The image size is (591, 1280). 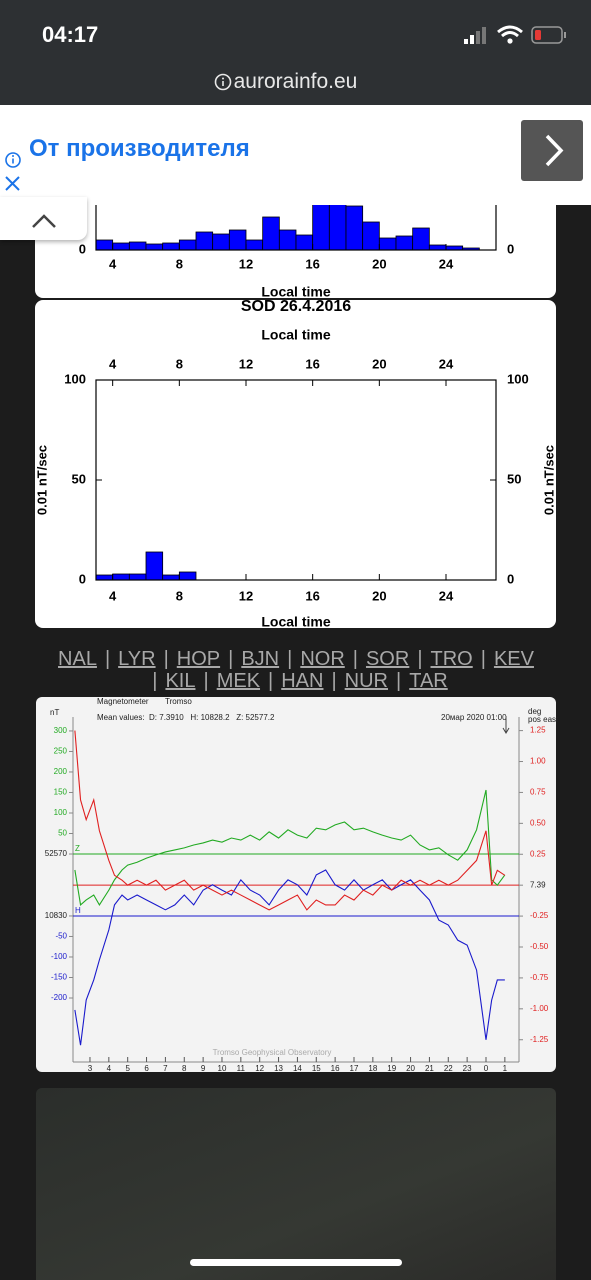 What do you see at coordinates (515, 34) in the screenshot?
I see `status-icons` at bounding box center [515, 34].